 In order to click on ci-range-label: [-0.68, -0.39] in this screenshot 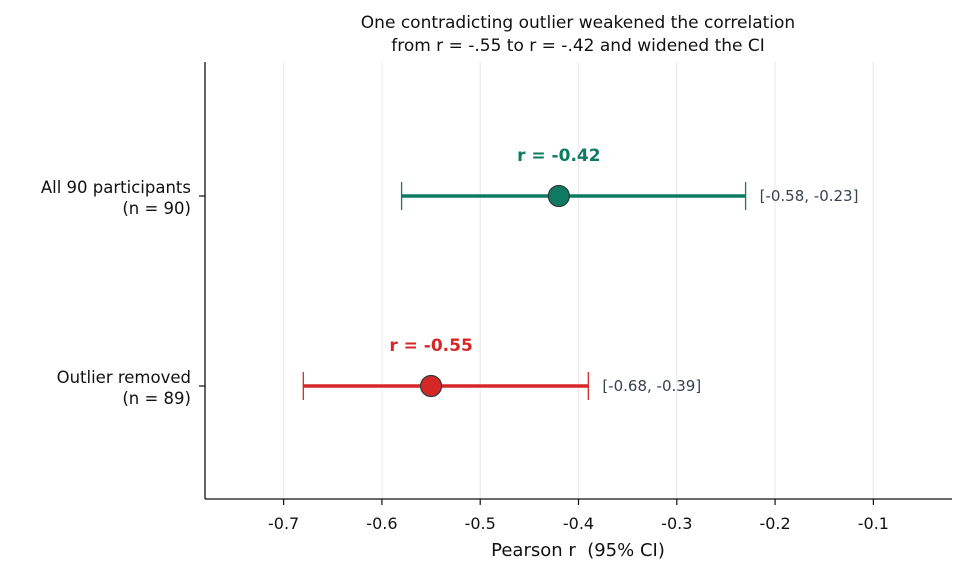, I will do `click(651, 386)`.